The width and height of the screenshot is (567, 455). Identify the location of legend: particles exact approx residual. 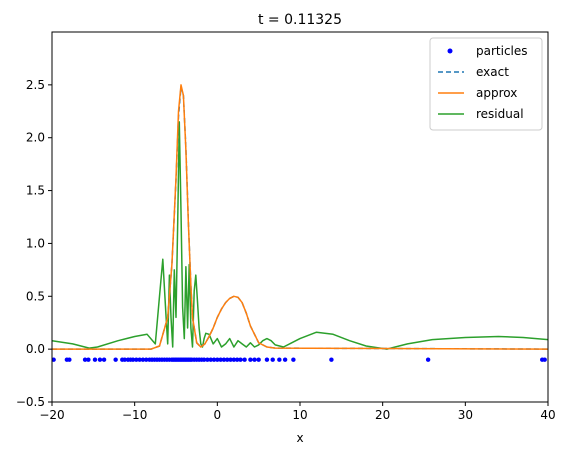
(486, 84).